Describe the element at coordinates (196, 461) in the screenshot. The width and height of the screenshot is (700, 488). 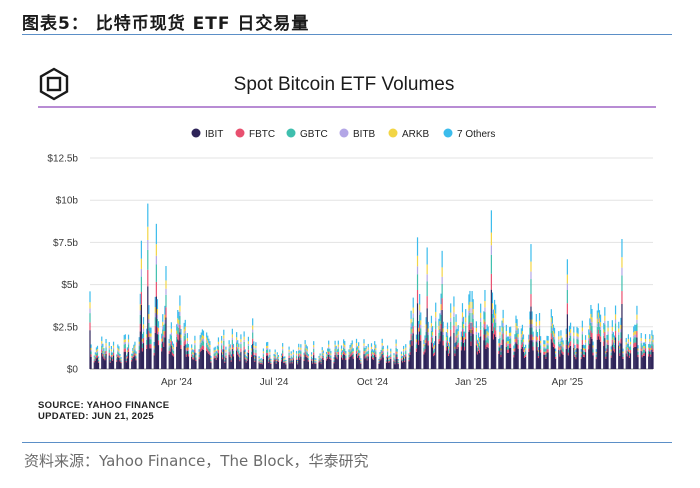
I see `figure-source: 资料来源：Yahoo Finance，The Block，华泰研究` at that location.